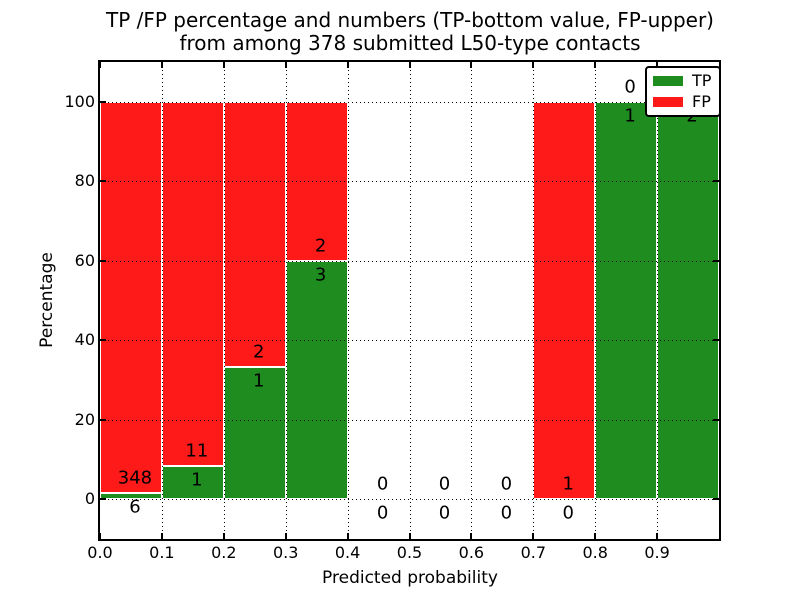 Image resolution: width=800 pixels, height=600 pixels. I want to click on y-tick-label: 20, so click(84, 419).